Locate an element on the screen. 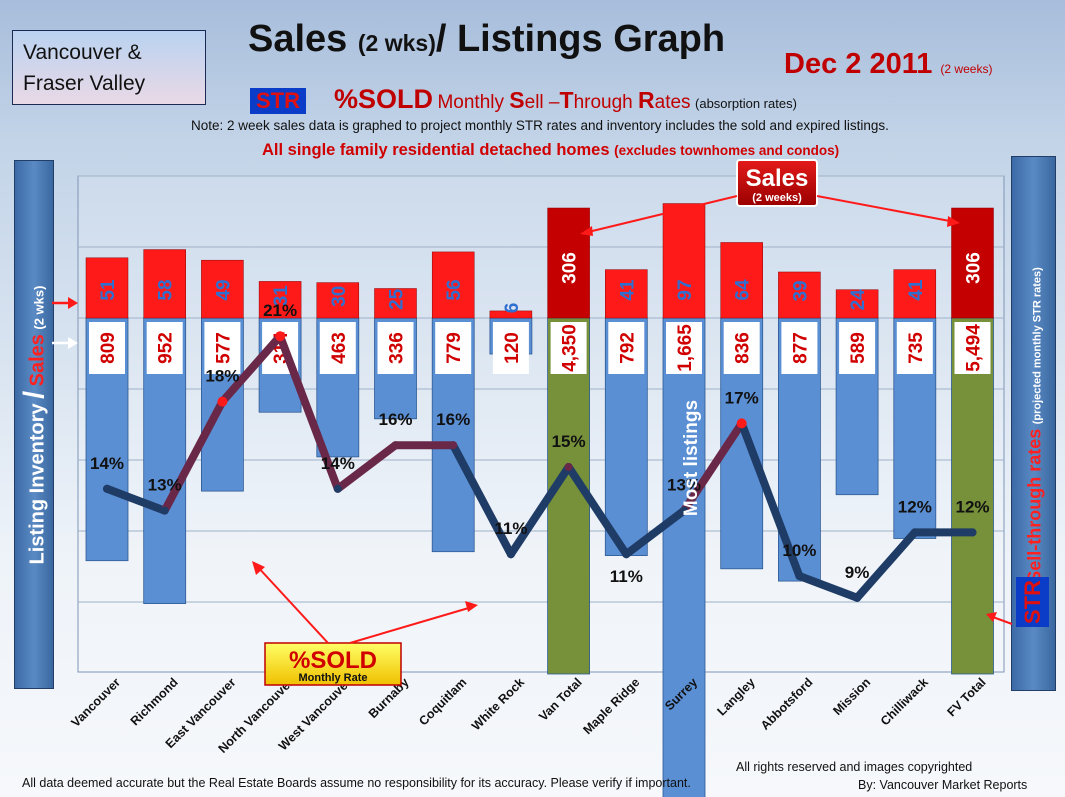  sales-value-label: 306 is located at coordinates (974, 268).